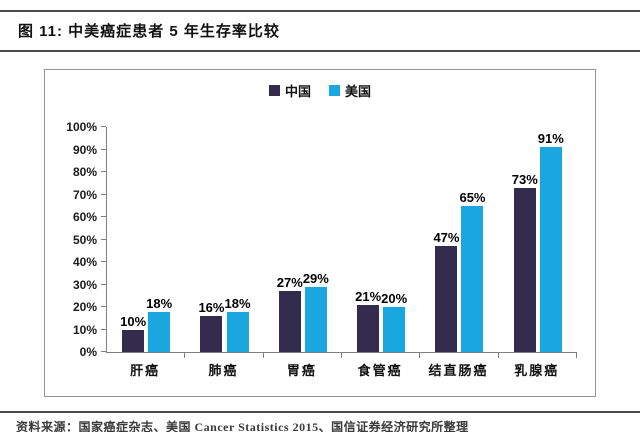 The image size is (640, 432). I want to click on barwrap: 20%, so click(394, 321).